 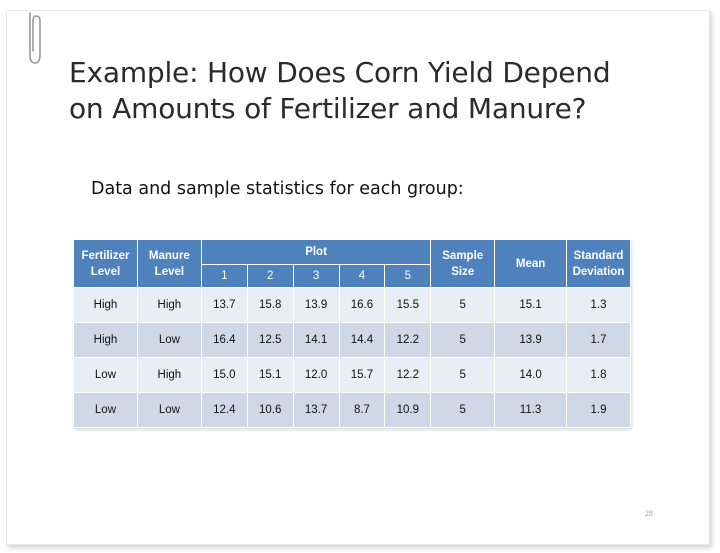 What do you see at coordinates (408, 276) in the screenshot?
I see `header-plot-number: 5` at bounding box center [408, 276].